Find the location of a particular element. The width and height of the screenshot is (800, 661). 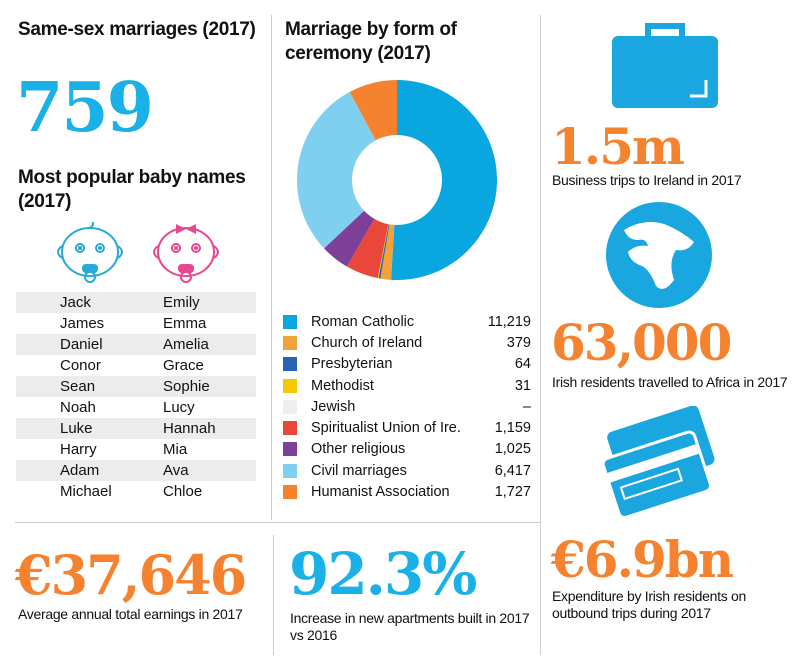

legend-value: 11,219 is located at coordinates (509, 321).